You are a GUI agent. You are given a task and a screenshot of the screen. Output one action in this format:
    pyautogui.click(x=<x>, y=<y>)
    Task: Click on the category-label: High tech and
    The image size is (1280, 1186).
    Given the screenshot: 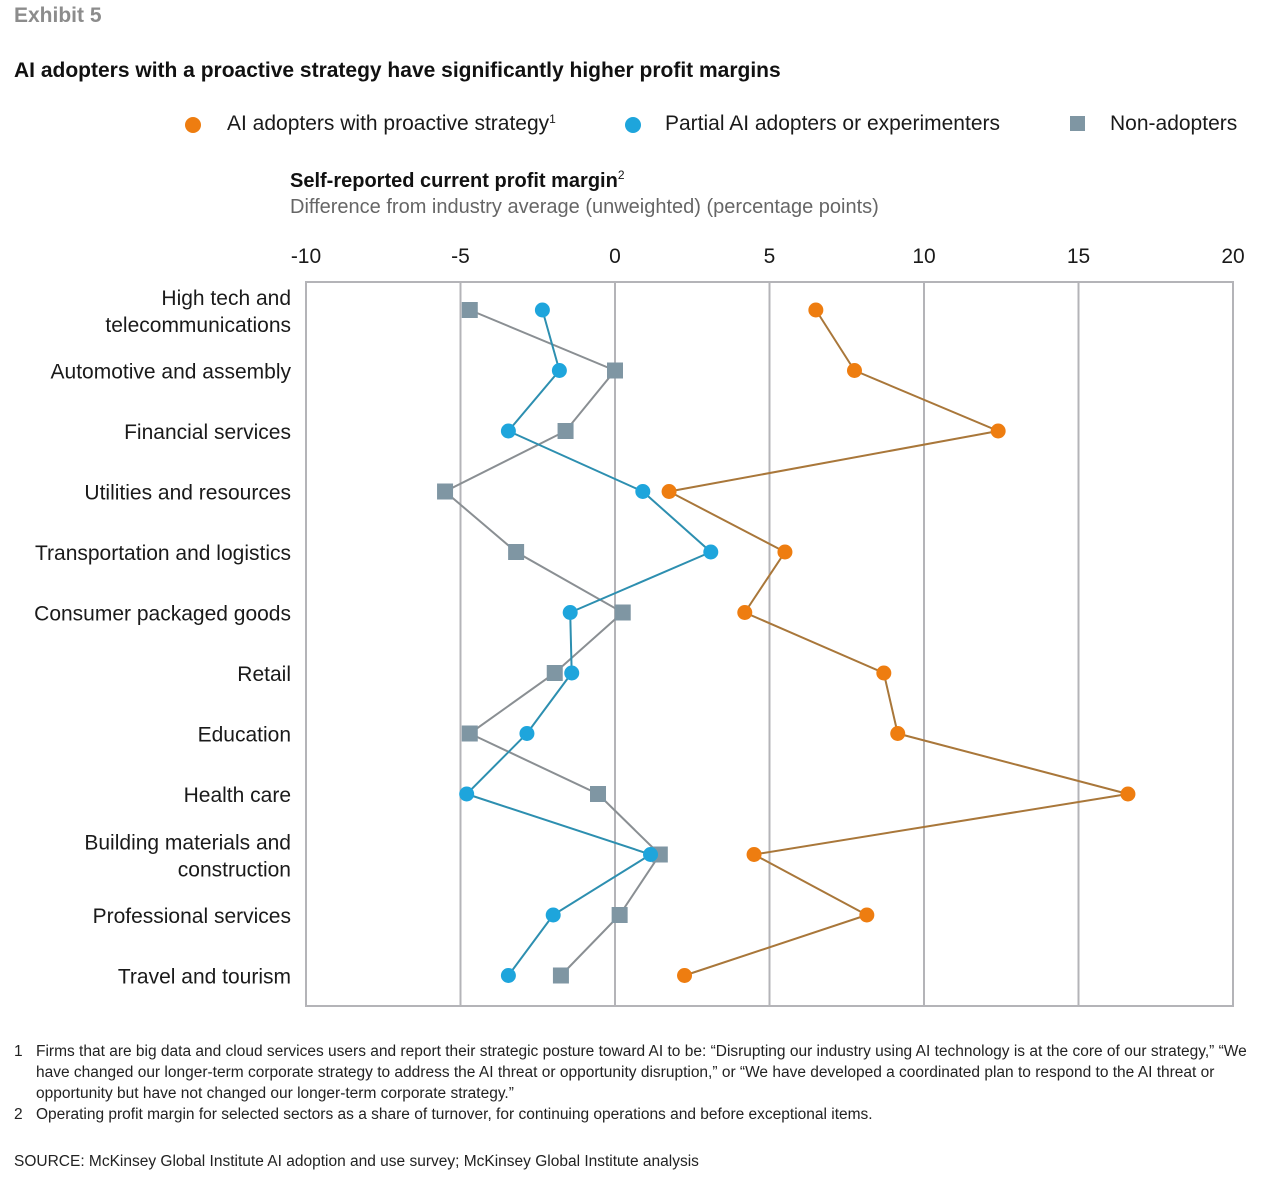 What is the action you would take?
    pyautogui.click(x=226, y=298)
    